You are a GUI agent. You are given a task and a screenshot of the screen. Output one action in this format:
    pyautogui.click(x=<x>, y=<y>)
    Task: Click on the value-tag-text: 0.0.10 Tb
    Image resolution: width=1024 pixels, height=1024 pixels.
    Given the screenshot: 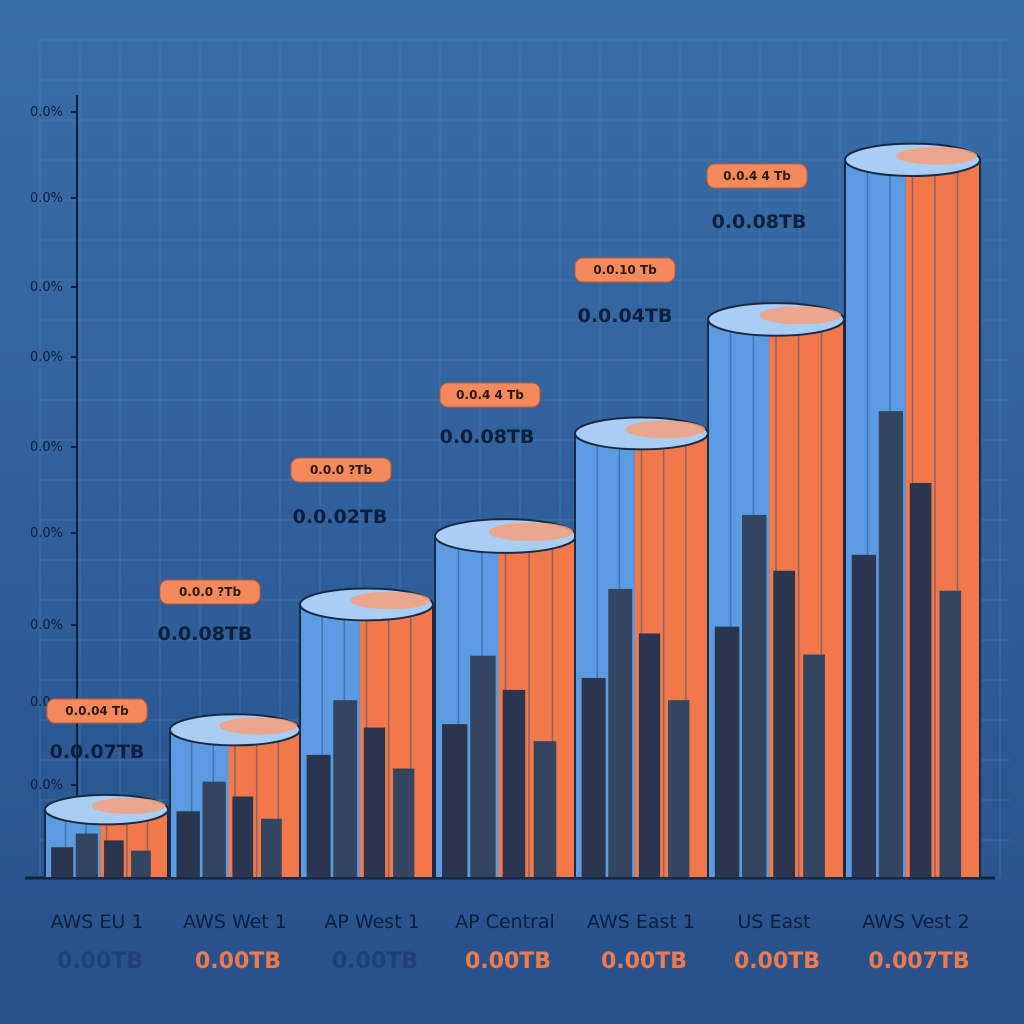 What is the action you would take?
    pyautogui.click(x=625, y=270)
    